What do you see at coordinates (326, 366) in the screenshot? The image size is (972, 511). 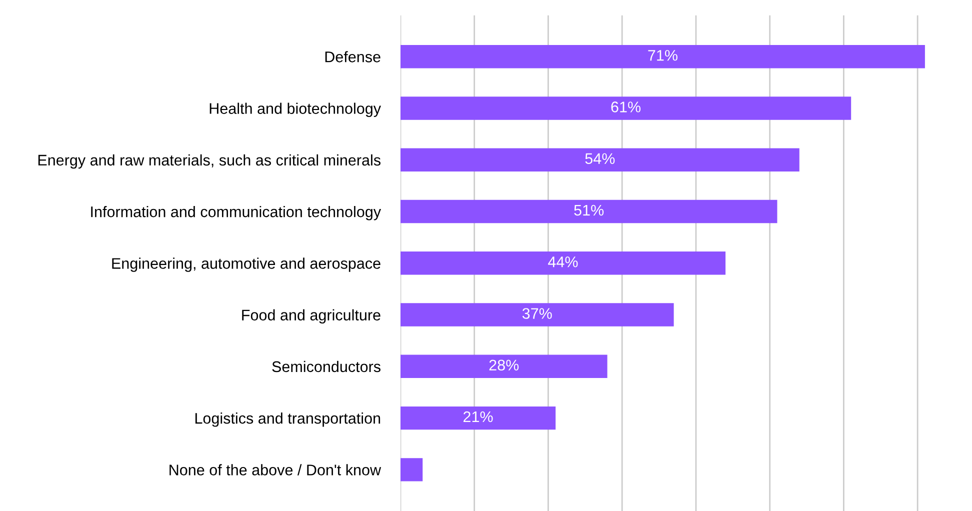 I see `y-tick-label: Semiconductors` at bounding box center [326, 366].